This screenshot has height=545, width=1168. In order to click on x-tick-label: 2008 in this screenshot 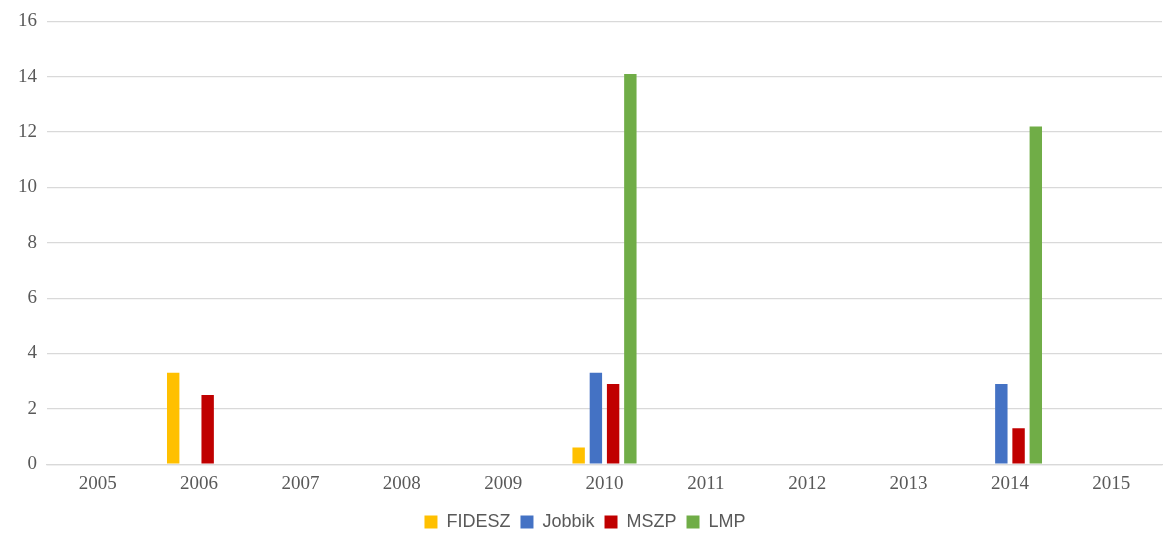, I will do `click(401, 482)`.